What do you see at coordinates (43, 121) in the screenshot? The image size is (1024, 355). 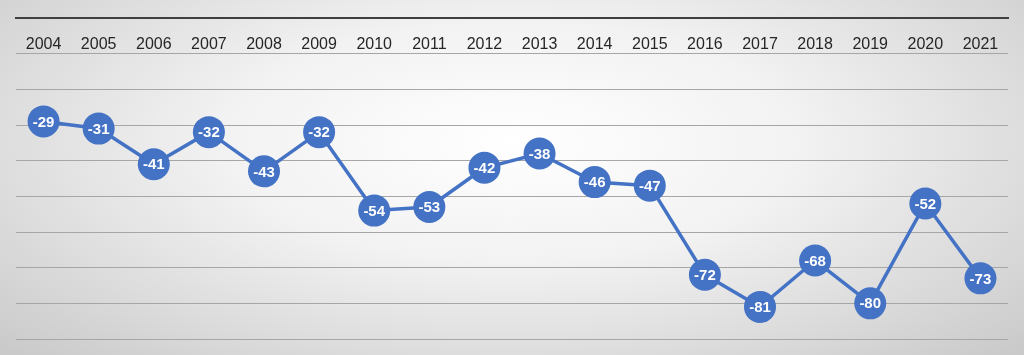 I see `data-label: -29` at bounding box center [43, 121].